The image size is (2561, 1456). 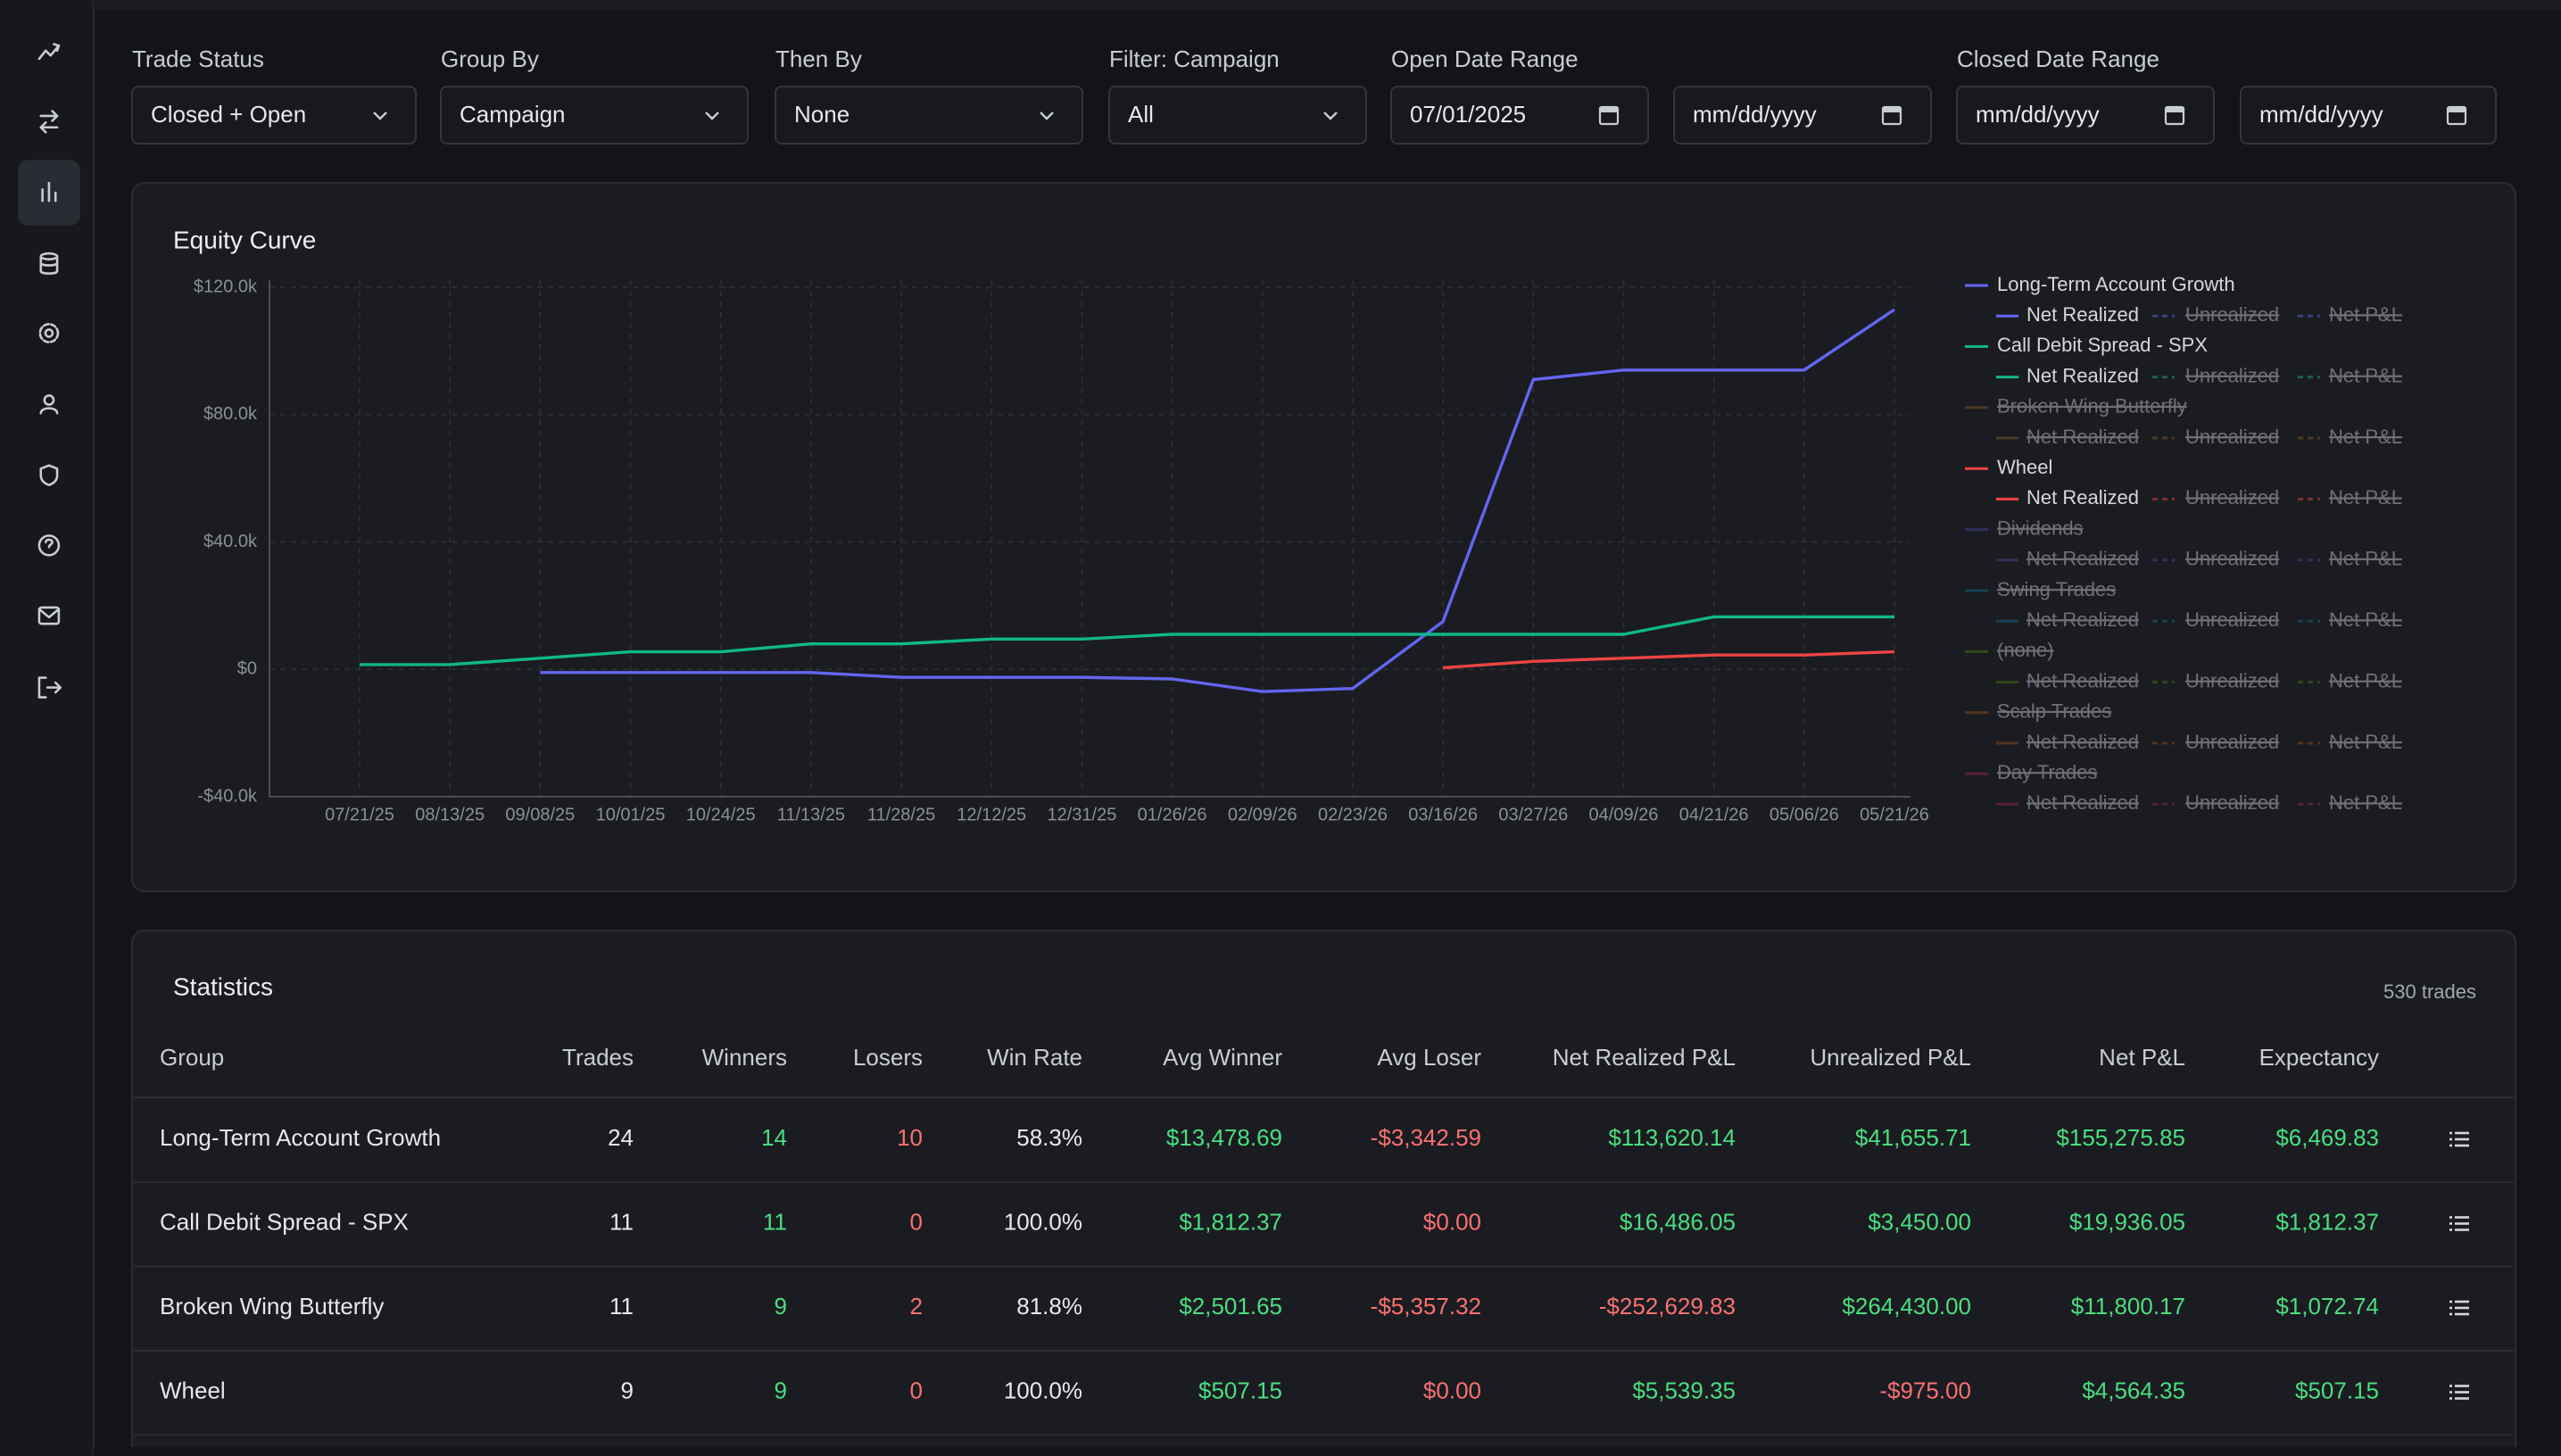 I want to click on nav-shield-icon, so click(x=49, y=475).